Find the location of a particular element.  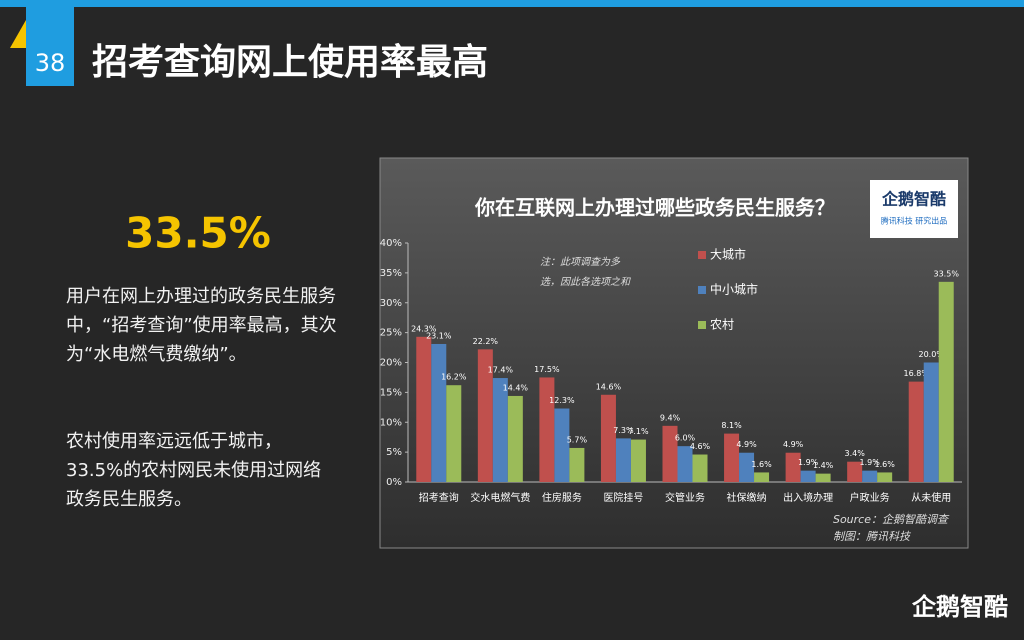

y-tick-label: 40% is located at coordinates (391, 243).